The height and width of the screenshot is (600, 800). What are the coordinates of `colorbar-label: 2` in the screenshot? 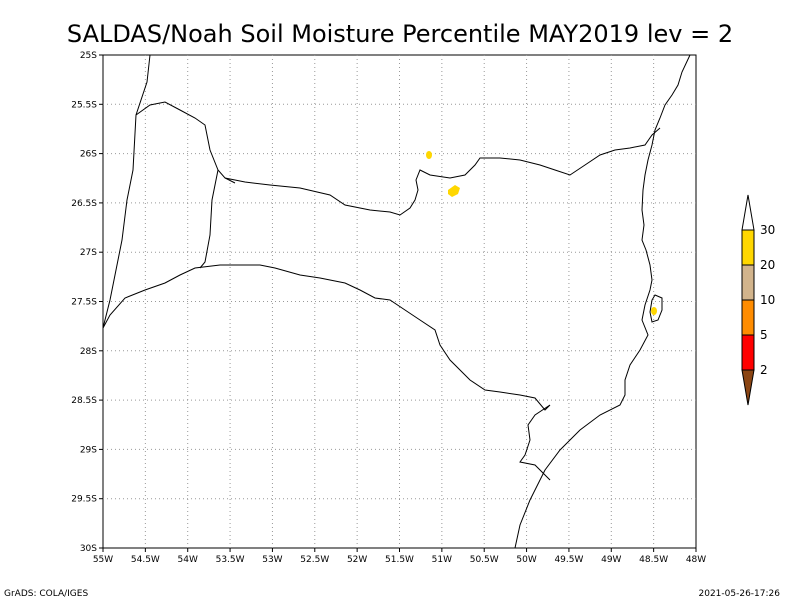 It's located at (764, 370).